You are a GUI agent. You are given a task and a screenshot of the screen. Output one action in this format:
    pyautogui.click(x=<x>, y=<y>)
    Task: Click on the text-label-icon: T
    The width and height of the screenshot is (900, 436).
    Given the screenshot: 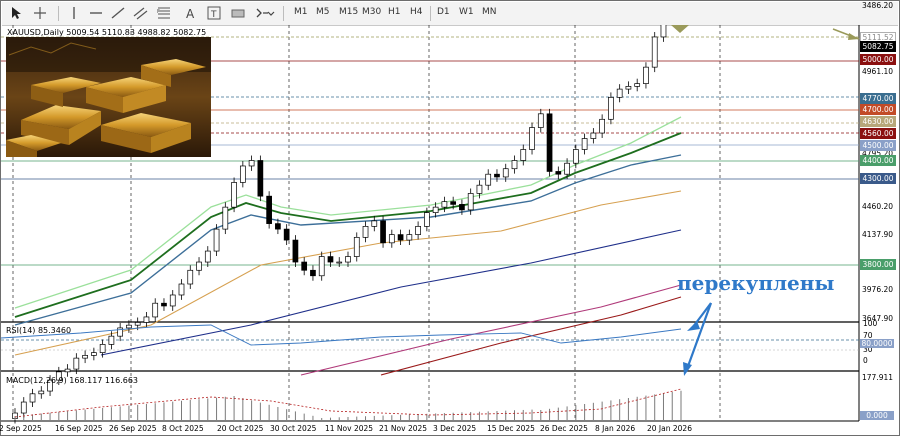 What is the action you would take?
    pyautogui.click(x=214, y=13)
    